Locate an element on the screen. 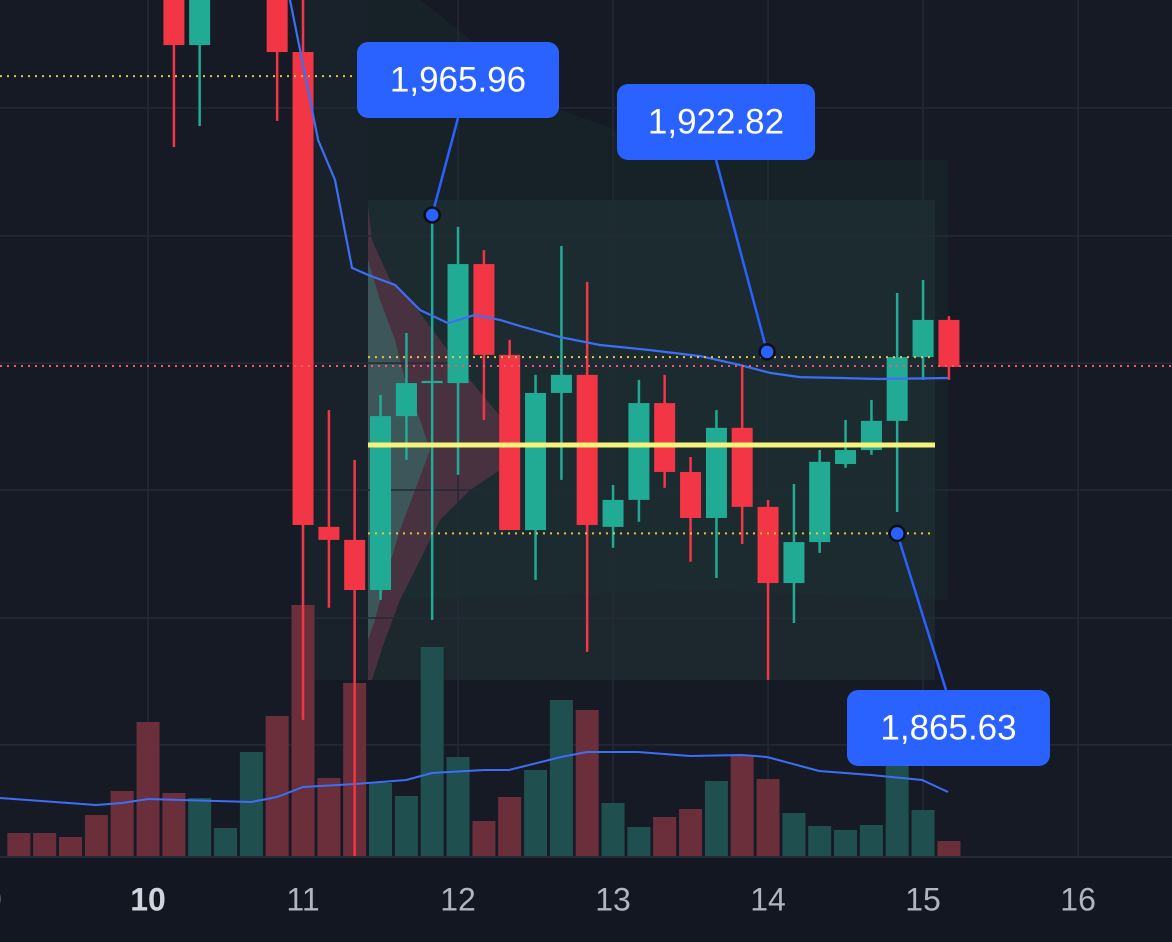 This screenshot has width=1172, height=942. x-tick-label: 12 is located at coordinates (458, 899).